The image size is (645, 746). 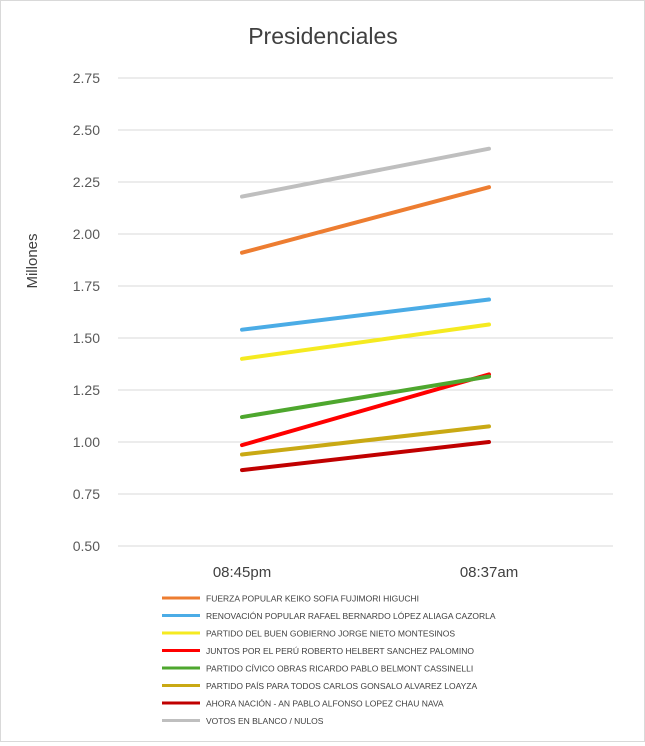 What do you see at coordinates (365, 572) in the screenshot?
I see `x-axis-ticks: 08:45pm 08:37am` at bounding box center [365, 572].